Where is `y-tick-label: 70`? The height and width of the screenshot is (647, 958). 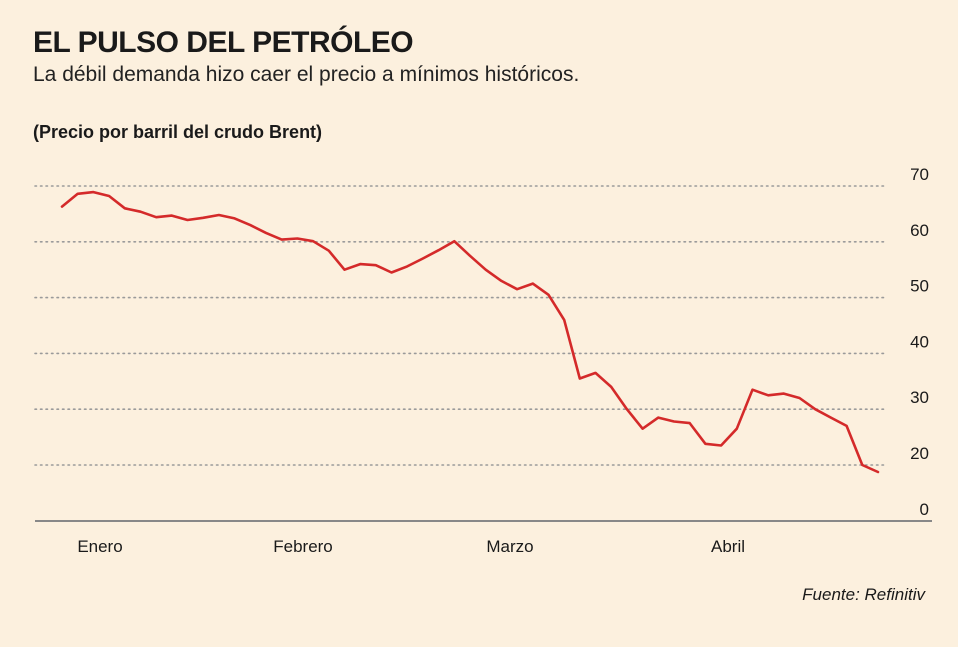 y-tick-label: 70 is located at coordinates (919, 174).